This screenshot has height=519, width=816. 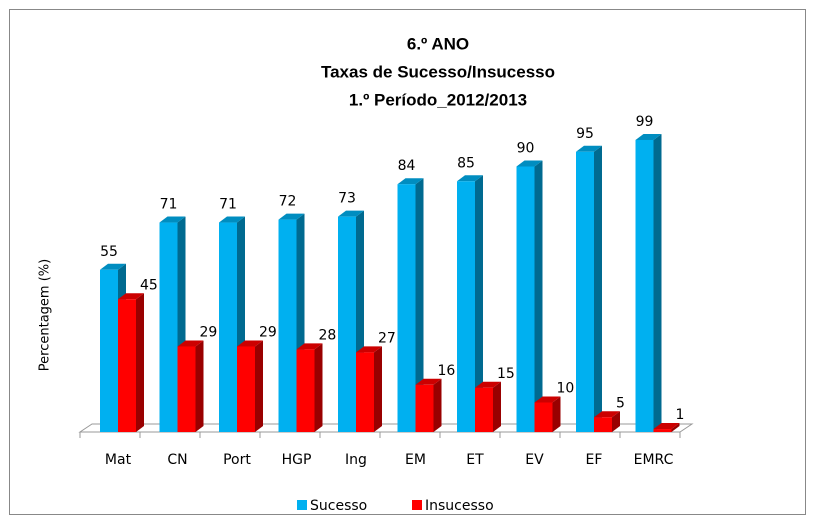 What do you see at coordinates (347, 199) in the screenshot?
I see `value-label: 73` at bounding box center [347, 199].